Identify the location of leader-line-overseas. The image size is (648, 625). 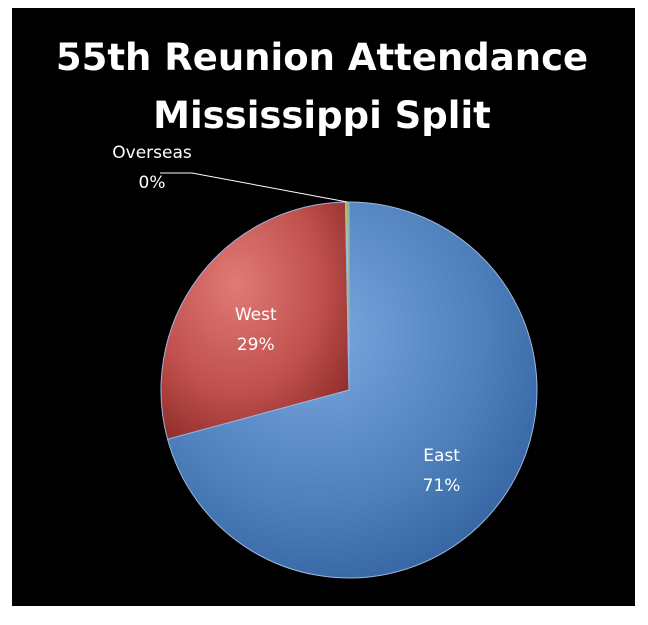
(254, 187).